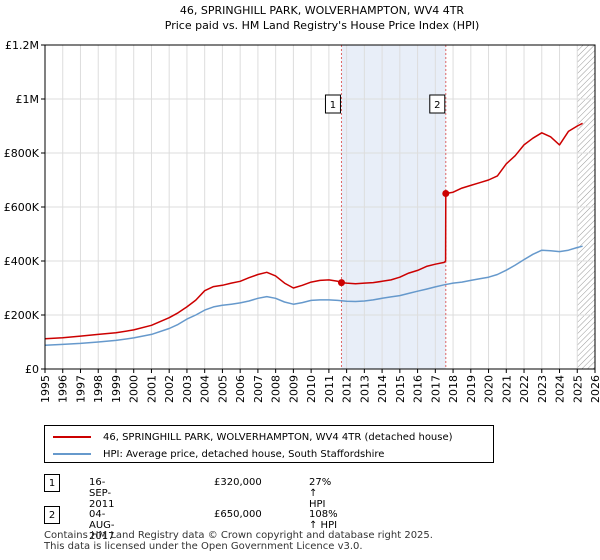 The height and width of the screenshot is (560, 600). Describe the element at coordinates (72, 454) in the screenshot. I see `legend-swatch-hpi` at that location.